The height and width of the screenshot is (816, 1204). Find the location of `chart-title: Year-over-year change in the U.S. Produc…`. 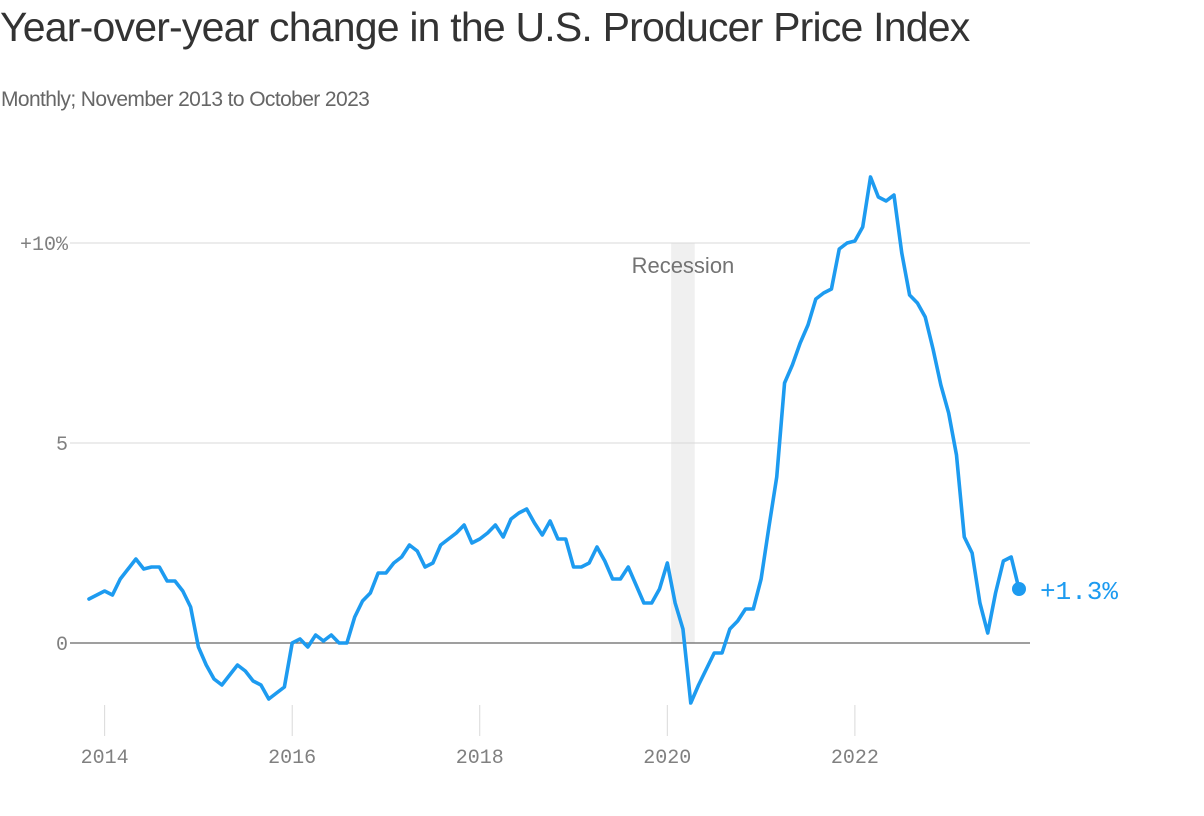

chart-title: Year-over-year change in the U.S. Produc… is located at coordinates (485, 27).